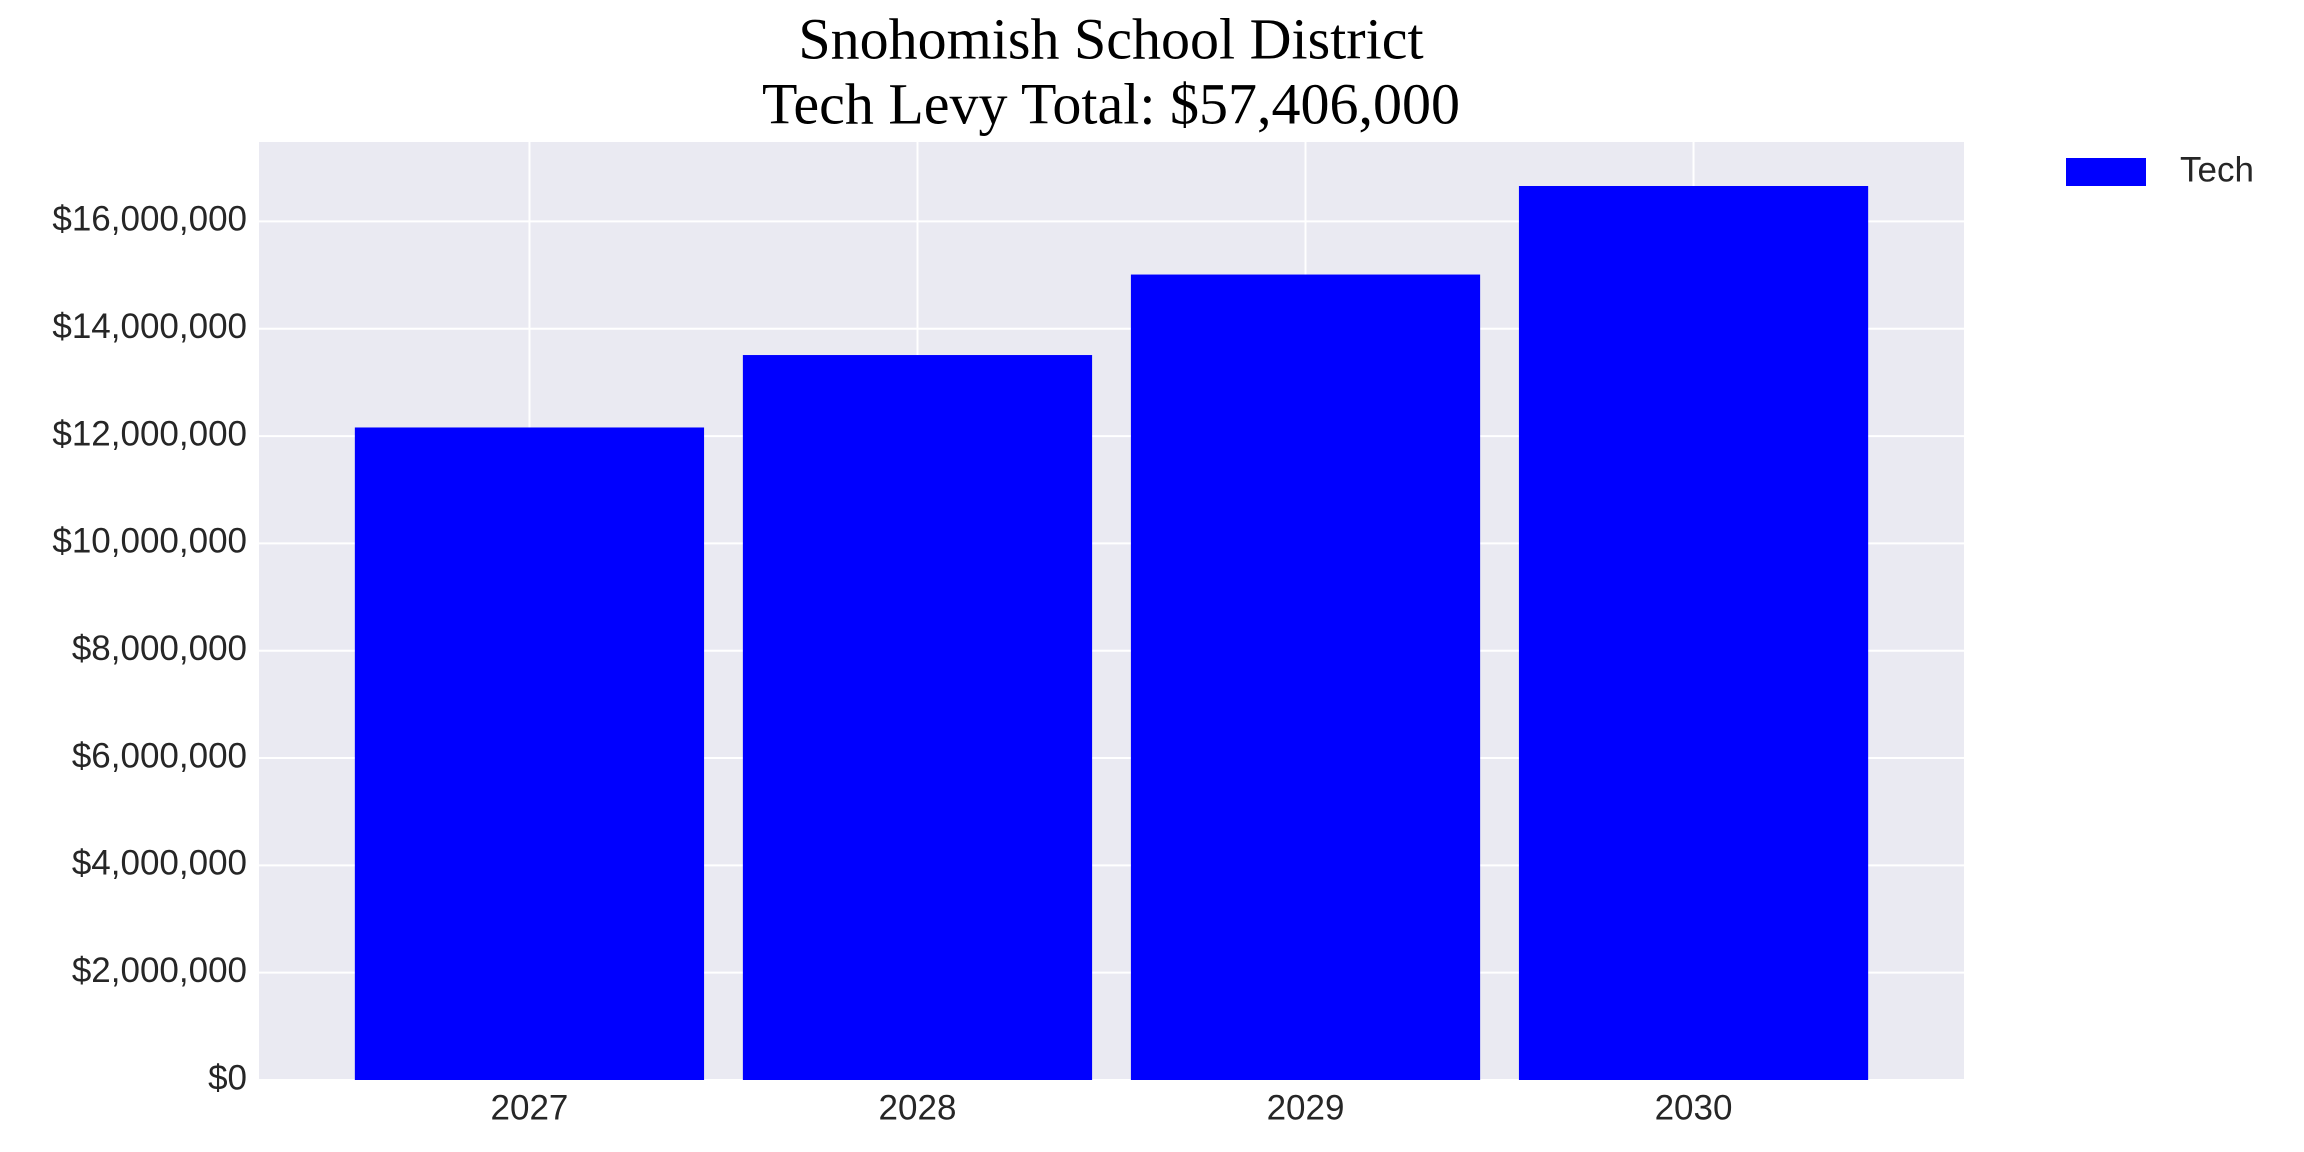 The width and height of the screenshot is (2304, 1152). I want to click on x-tick-label: 2027, so click(530, 1107).